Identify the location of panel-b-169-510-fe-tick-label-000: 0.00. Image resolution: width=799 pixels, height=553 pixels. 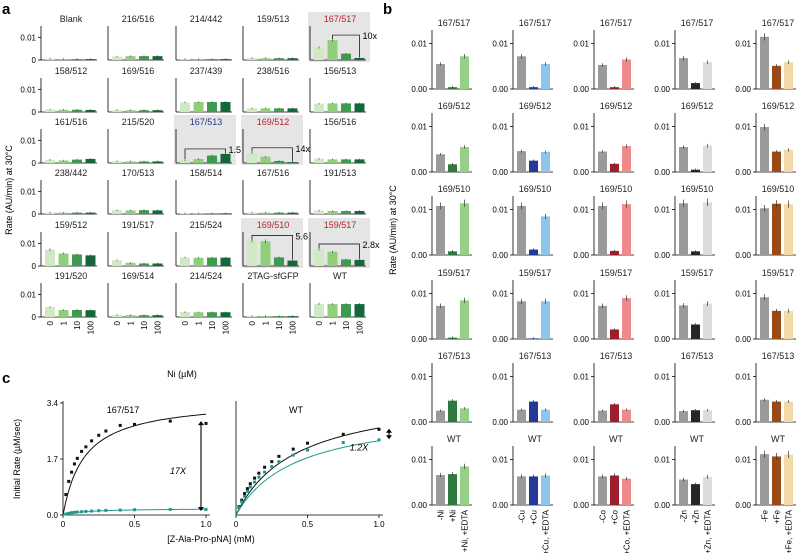
(743, 255).